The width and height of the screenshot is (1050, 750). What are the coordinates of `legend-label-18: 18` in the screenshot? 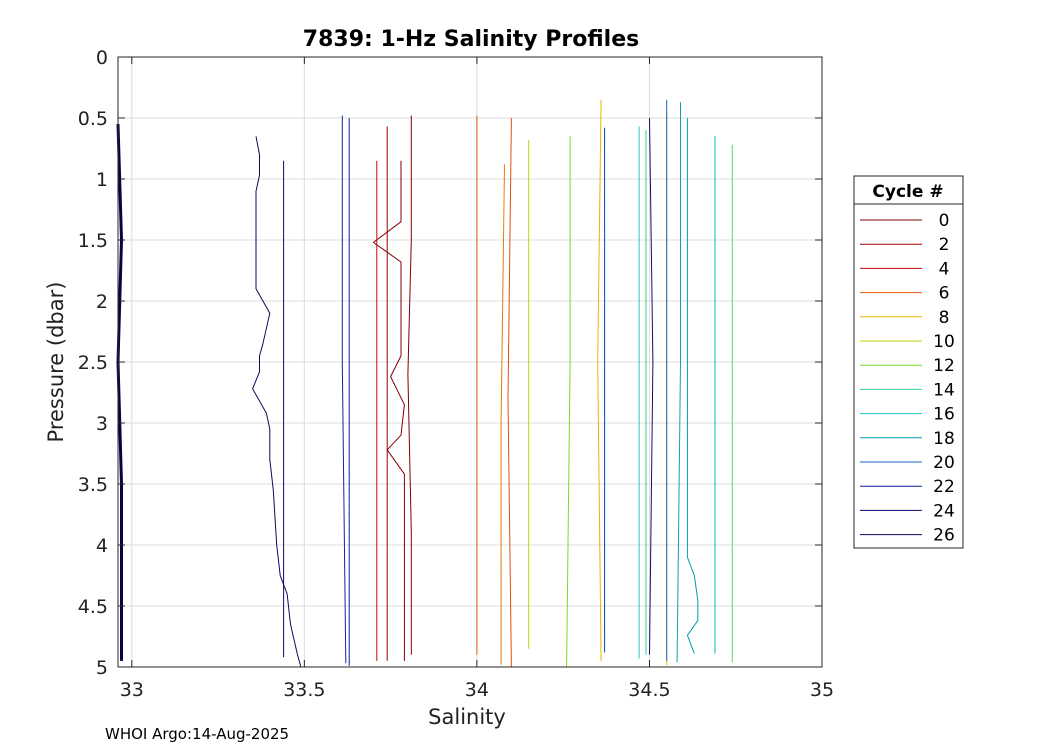 It's located at (944, 439).